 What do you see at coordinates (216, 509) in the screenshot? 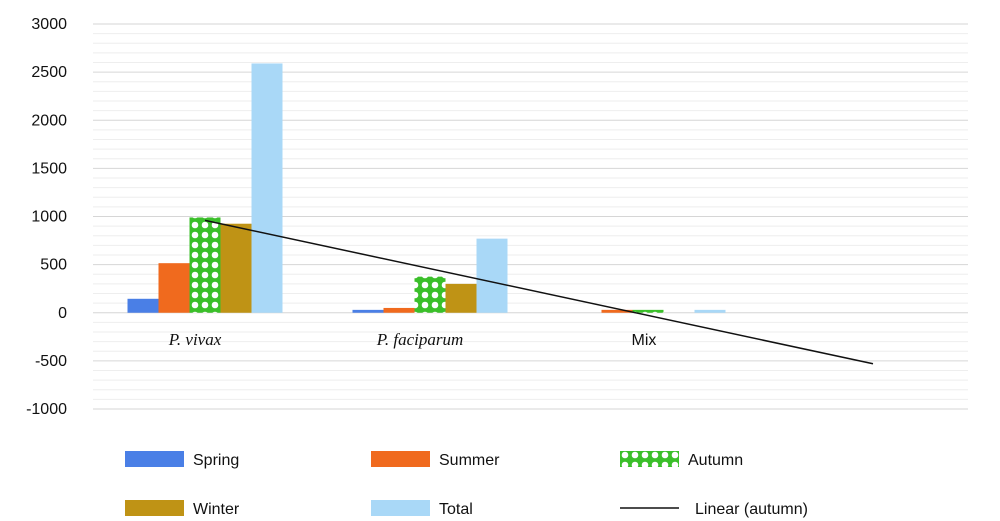
I see `legend-label: Winter` at bounding box center [216, 509].